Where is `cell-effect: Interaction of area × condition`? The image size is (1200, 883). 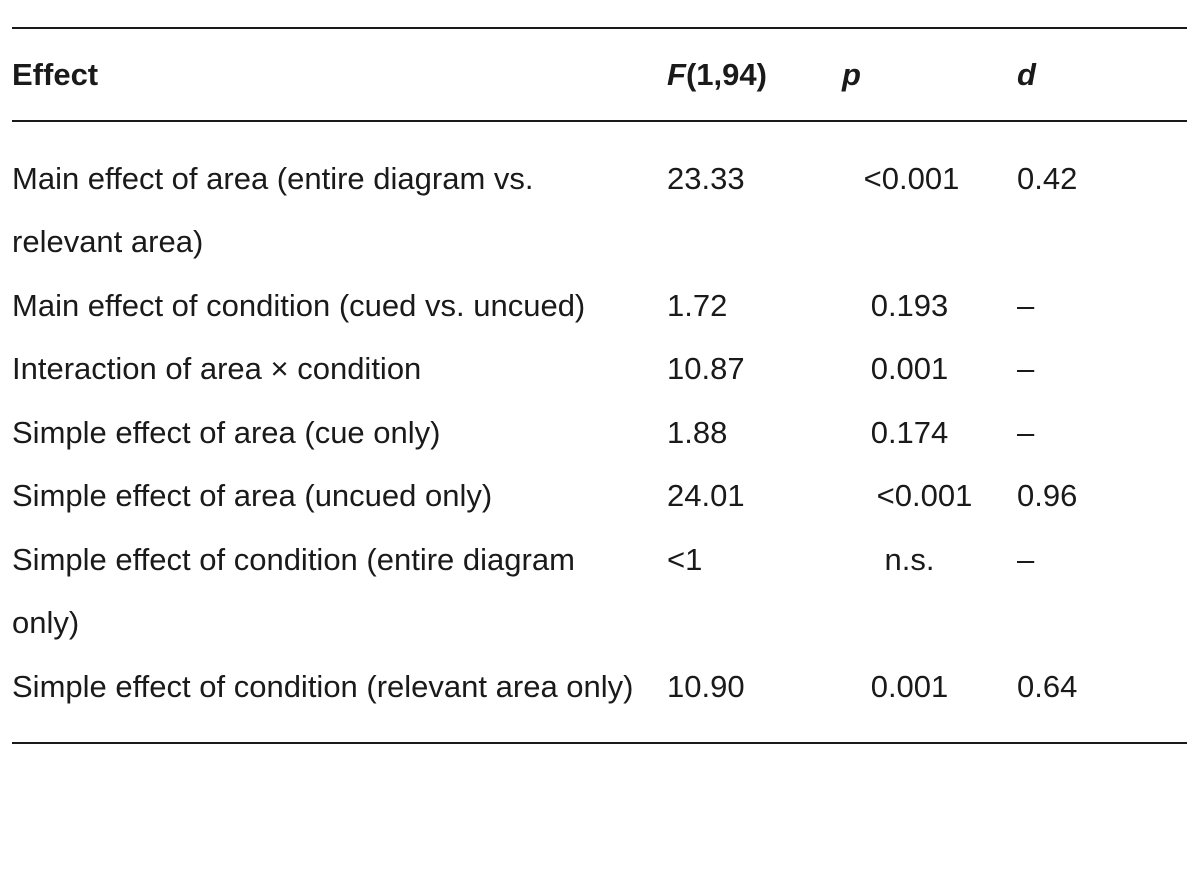
cell-effect: Interaction of area × condition is located at coordinates (217, 368).